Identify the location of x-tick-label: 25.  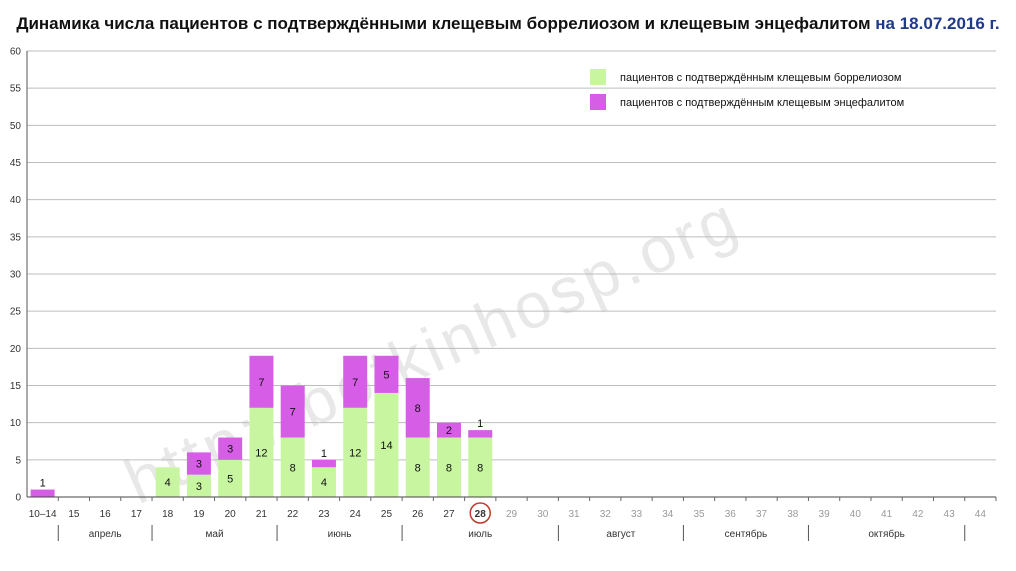
(387, 514).